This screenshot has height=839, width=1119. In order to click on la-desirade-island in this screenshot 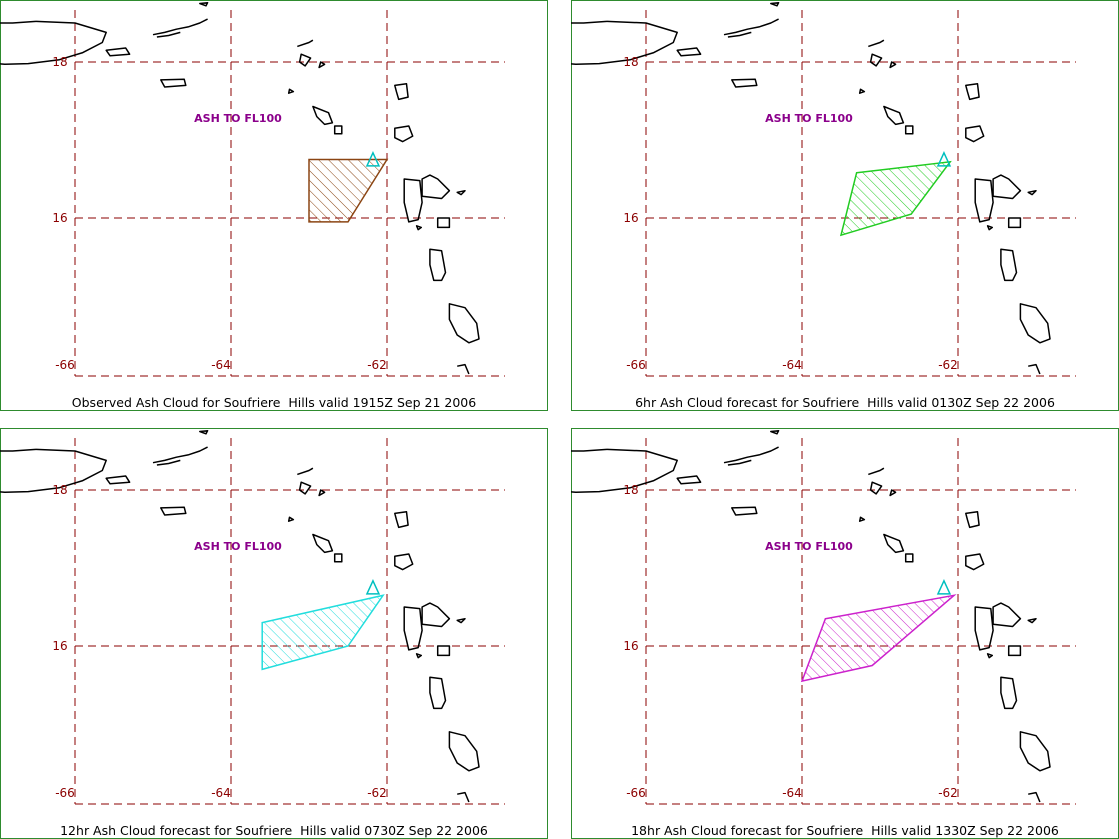, I will do `click(1032, 620)`.